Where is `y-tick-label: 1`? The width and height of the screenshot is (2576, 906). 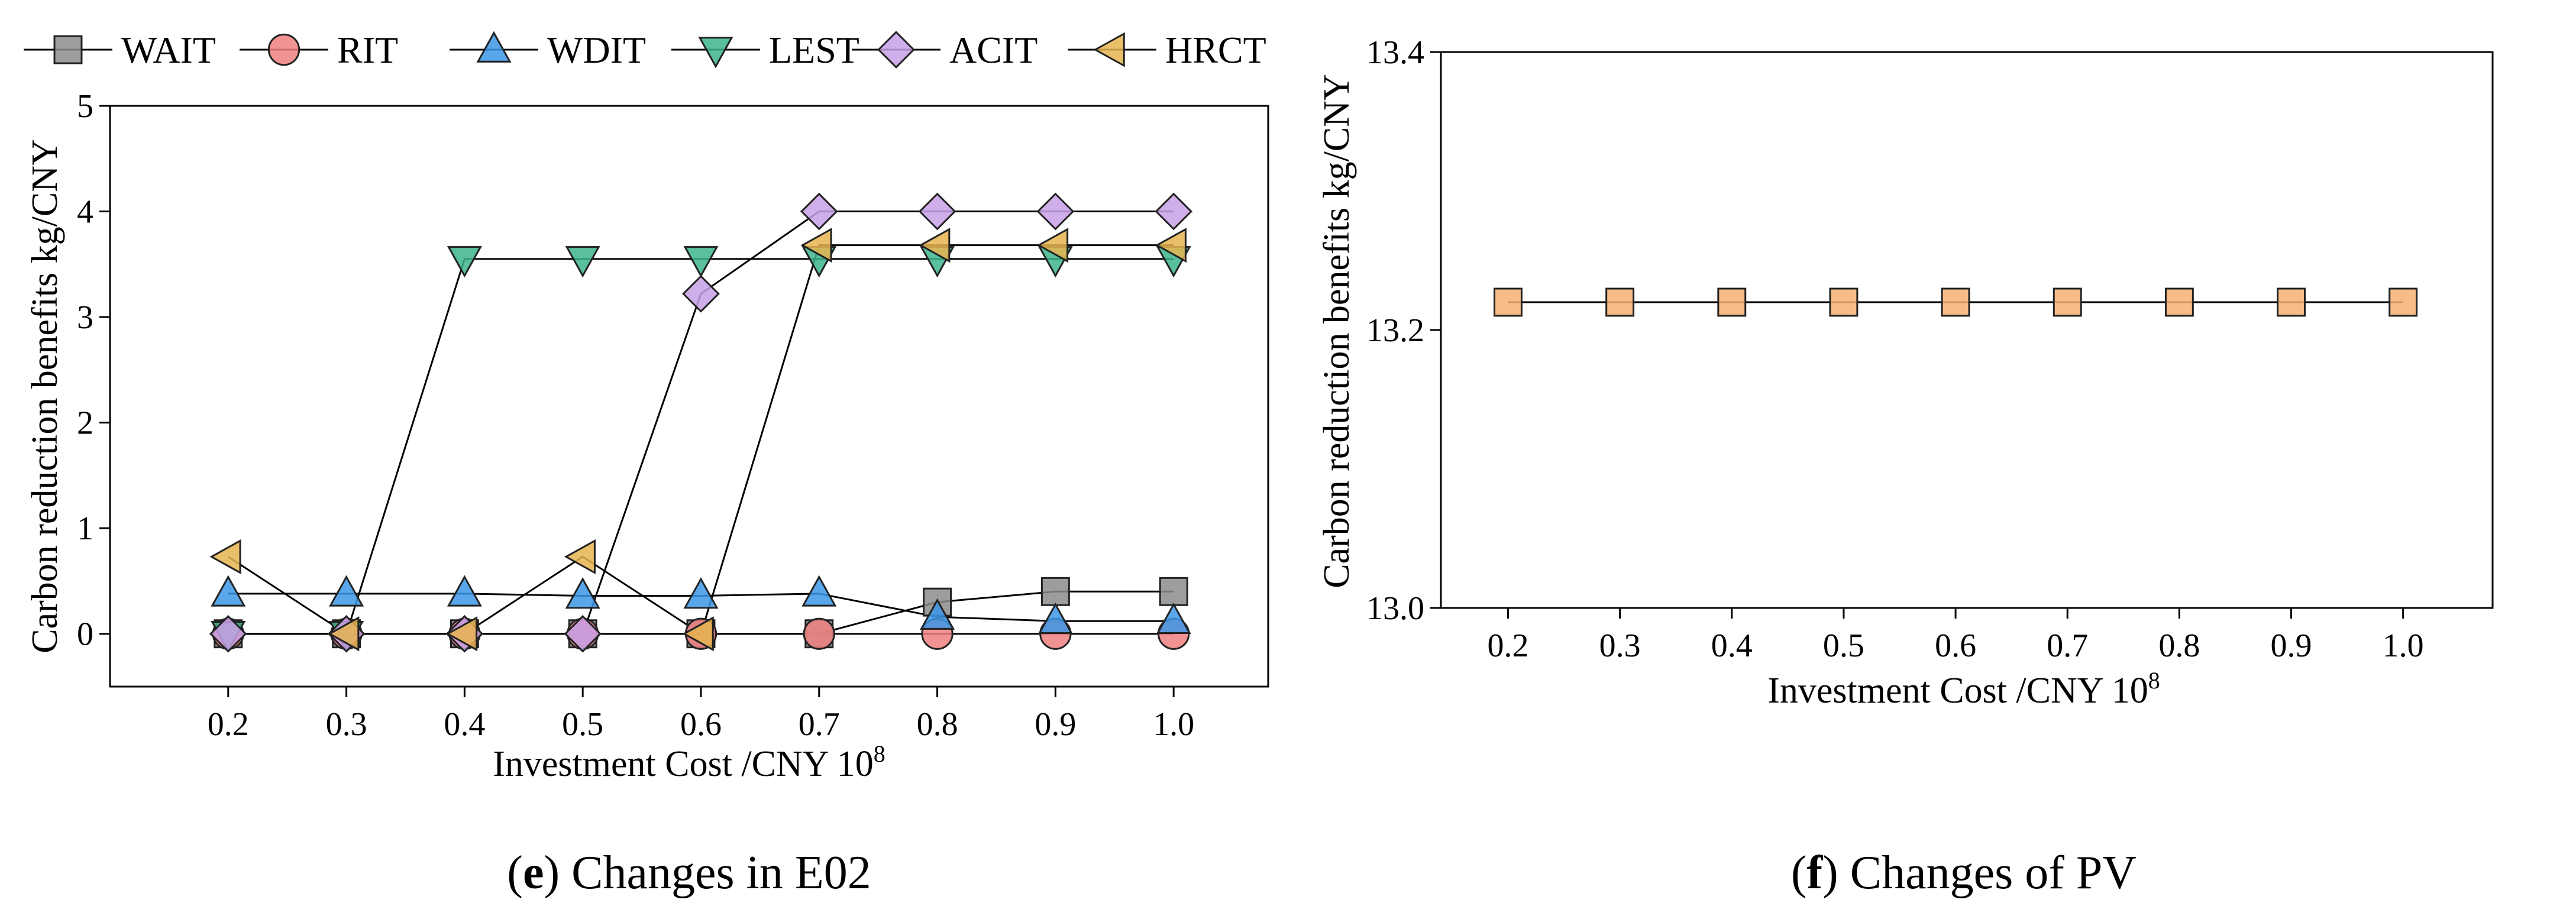 y-tick-label: 1 is located at coordinates (85, 528).